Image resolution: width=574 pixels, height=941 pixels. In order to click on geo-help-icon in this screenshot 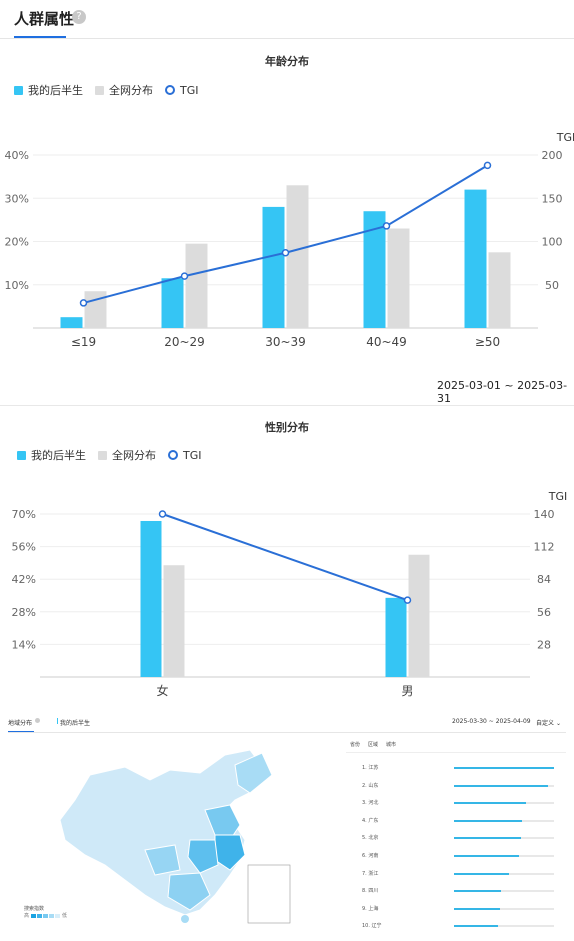, I will do `click(37, 720)`.